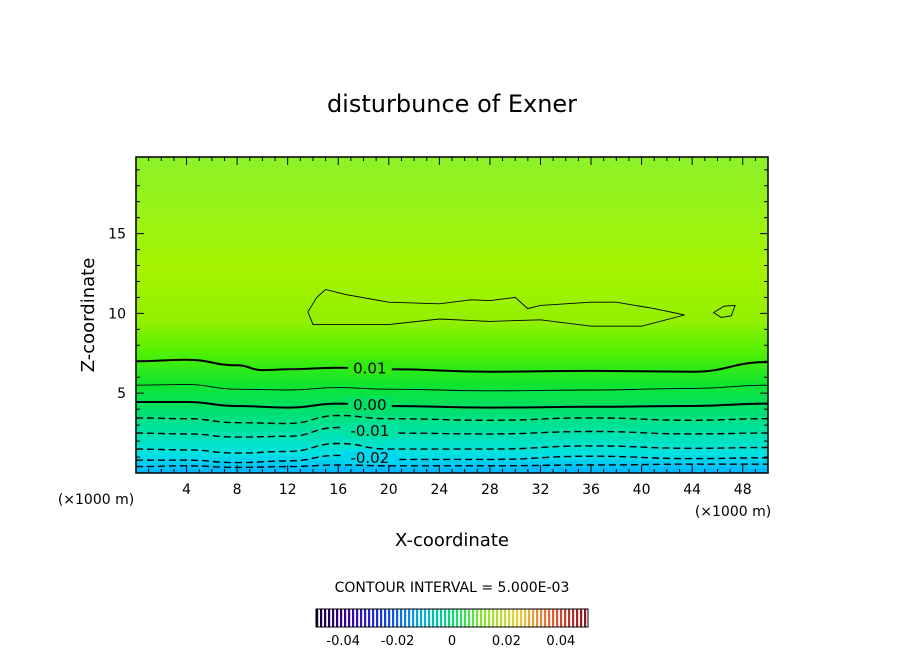  I want to click on x-tick-label: 32, so click(541, 490).